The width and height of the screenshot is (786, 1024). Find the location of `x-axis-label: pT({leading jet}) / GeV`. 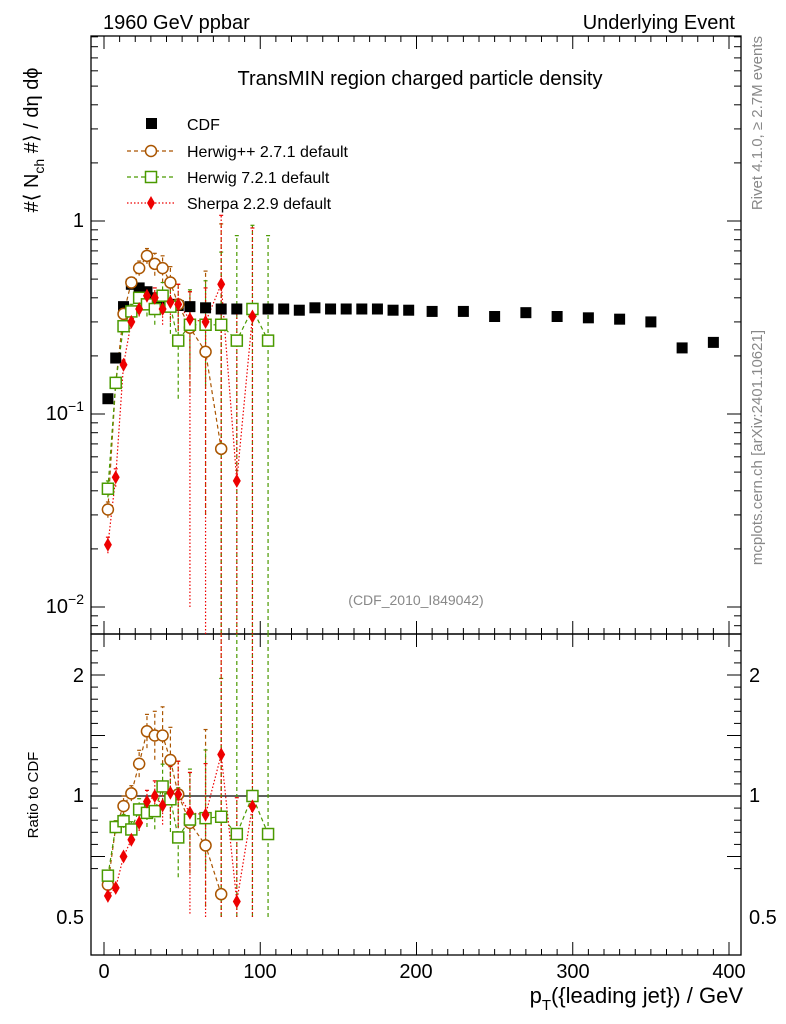

x-axis-label: pT({leading jet}) / GeV is located at coordinates (637, 998).